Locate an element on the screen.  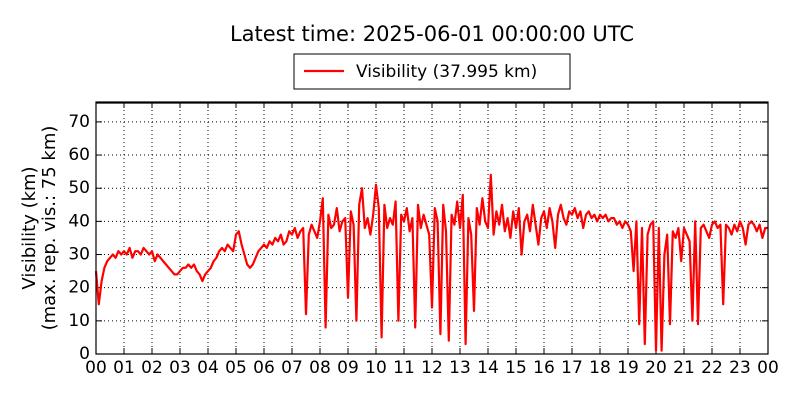
y-tick-label: 10 is located at coordinates (79, 321).